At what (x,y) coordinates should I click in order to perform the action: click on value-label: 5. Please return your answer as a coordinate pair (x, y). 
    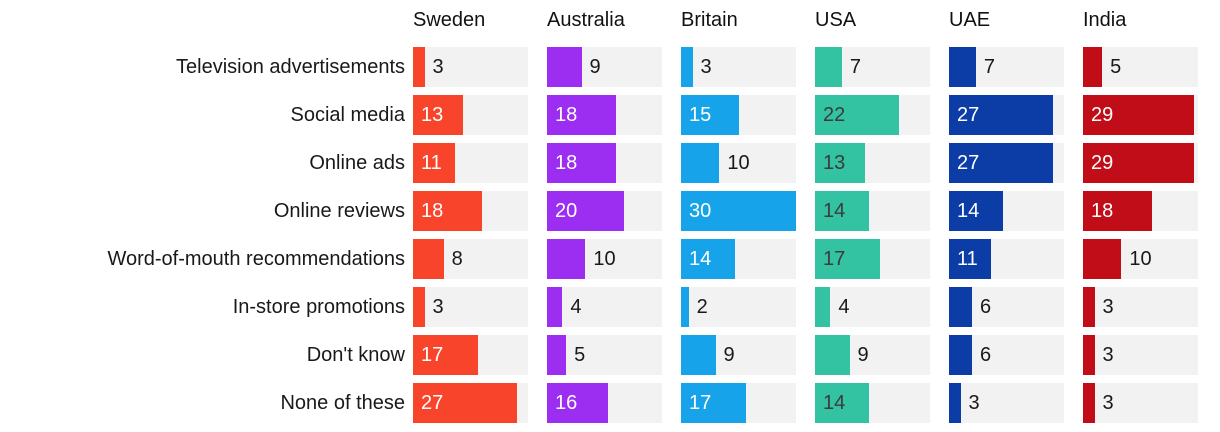
    Looking at the image, I should click on (1116, 67).